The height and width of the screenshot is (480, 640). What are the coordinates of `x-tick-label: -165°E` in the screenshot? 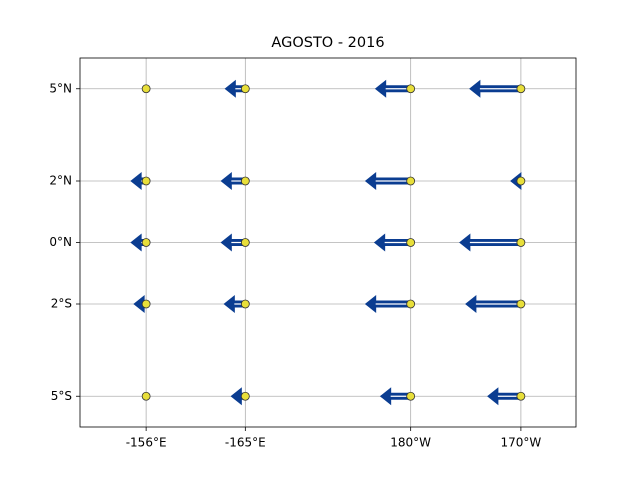 It's located at (245, 443).